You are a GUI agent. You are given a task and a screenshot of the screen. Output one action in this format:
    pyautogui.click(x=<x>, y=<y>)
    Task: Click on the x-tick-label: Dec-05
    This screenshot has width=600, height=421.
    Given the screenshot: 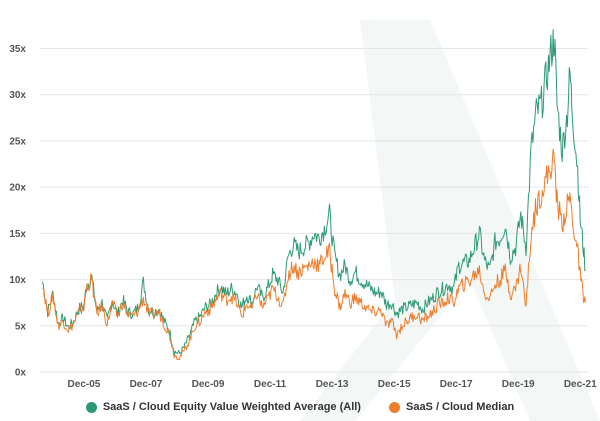 What is the action you would take?
    pyautogui.click(x=84, y=384)
    